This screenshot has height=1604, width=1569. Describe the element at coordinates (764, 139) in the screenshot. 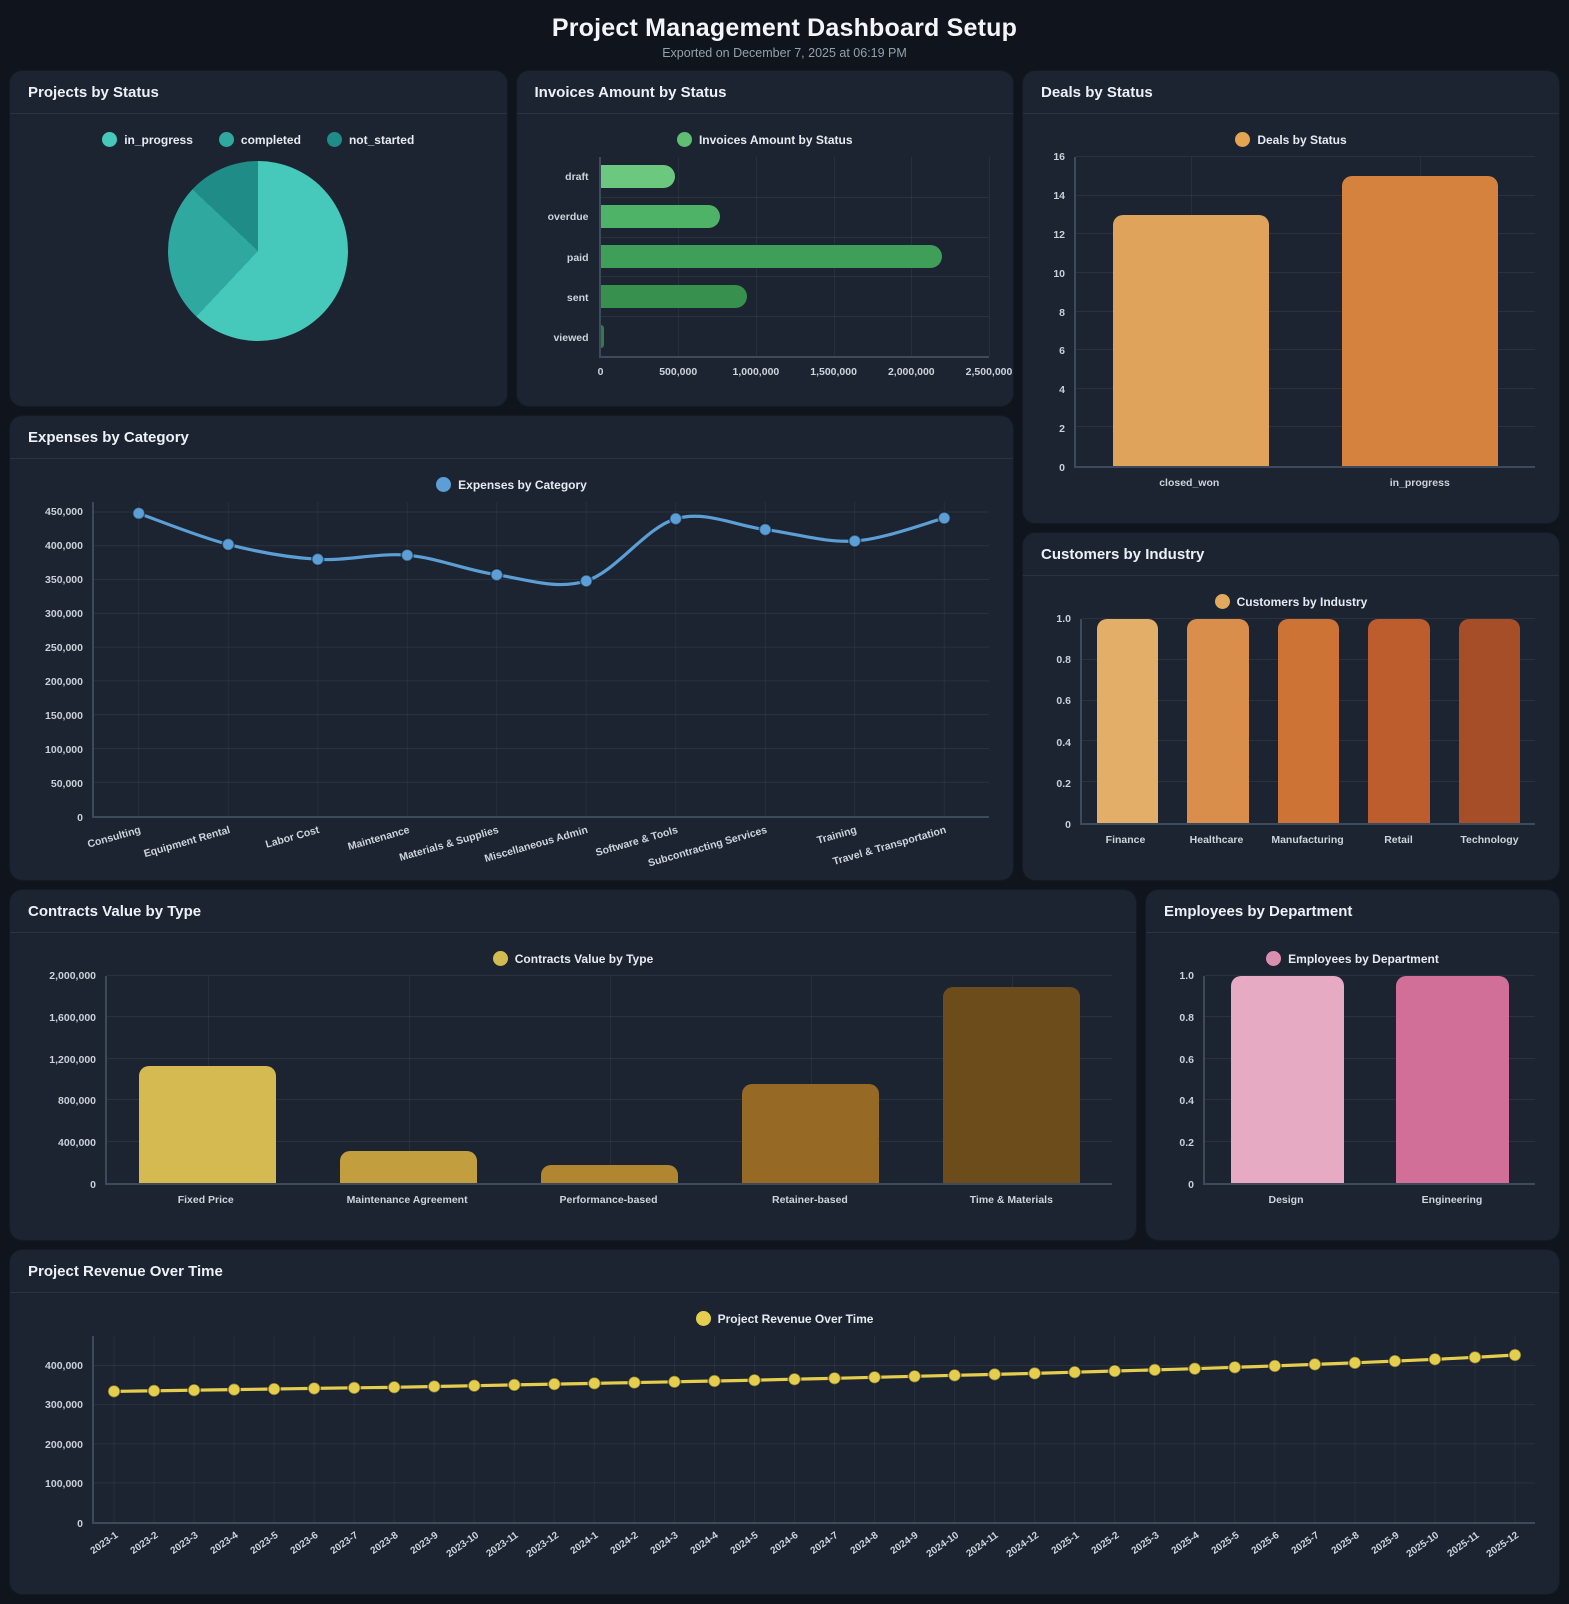

I see `legend-item: Invoices Amount by Status` at that location.